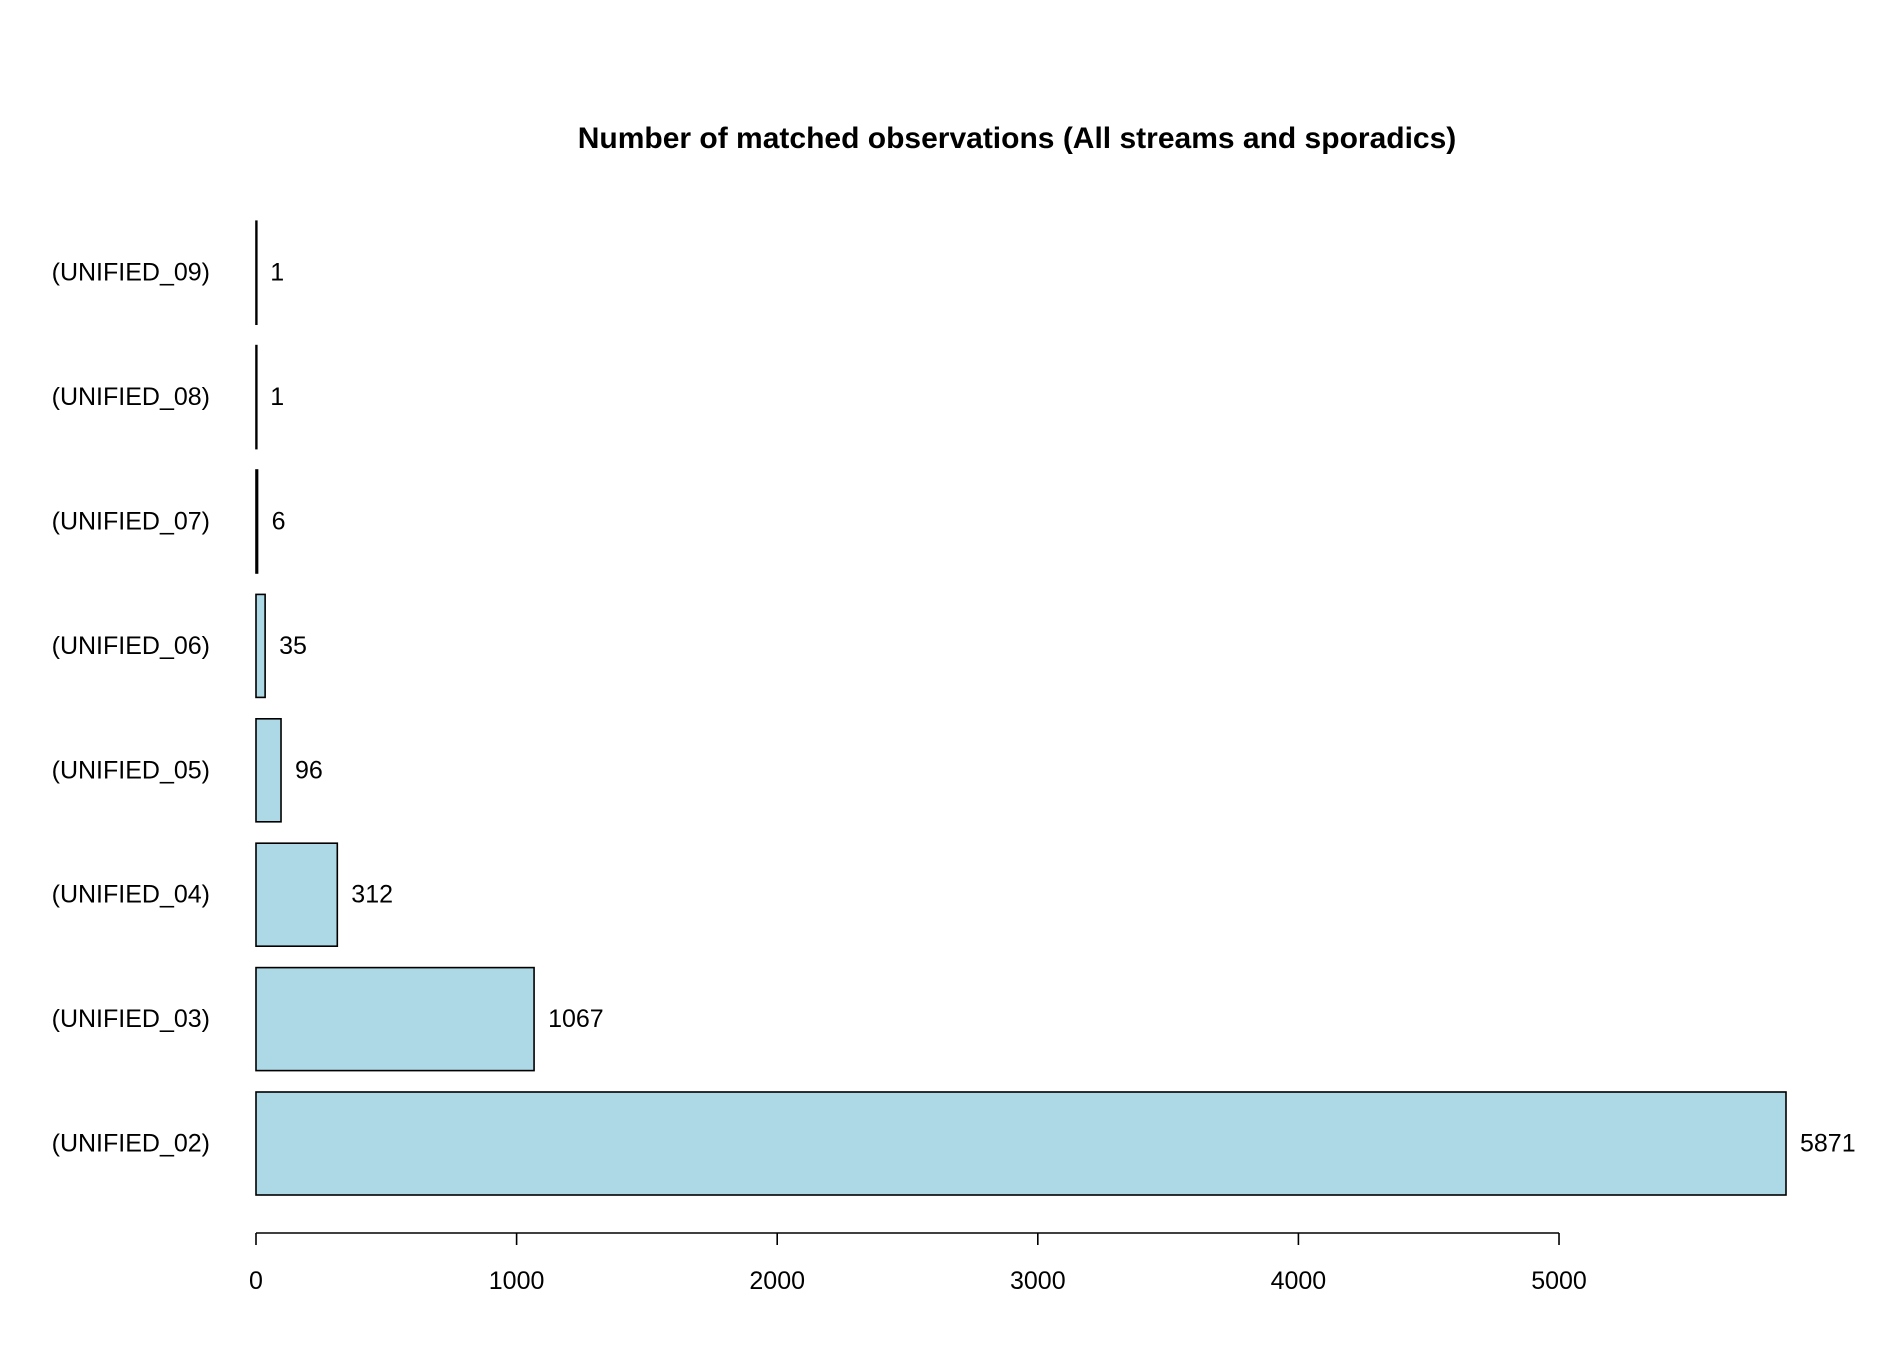 This screenshot has width=1900, height=1347. What do you see at coordinates (131, 522) in the screenshot?
I see `category-label: (UNIFIED_07)` at bounding box center [131, 522].